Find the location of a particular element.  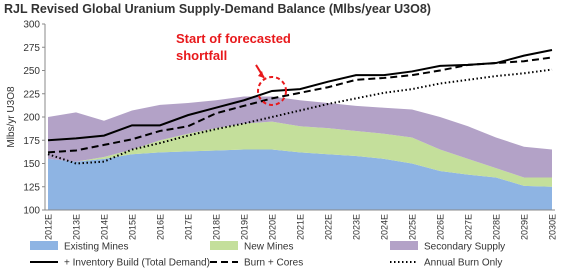

y-axis-label: Mlbs/yr U3O8 is located at coordinates (11, 117).